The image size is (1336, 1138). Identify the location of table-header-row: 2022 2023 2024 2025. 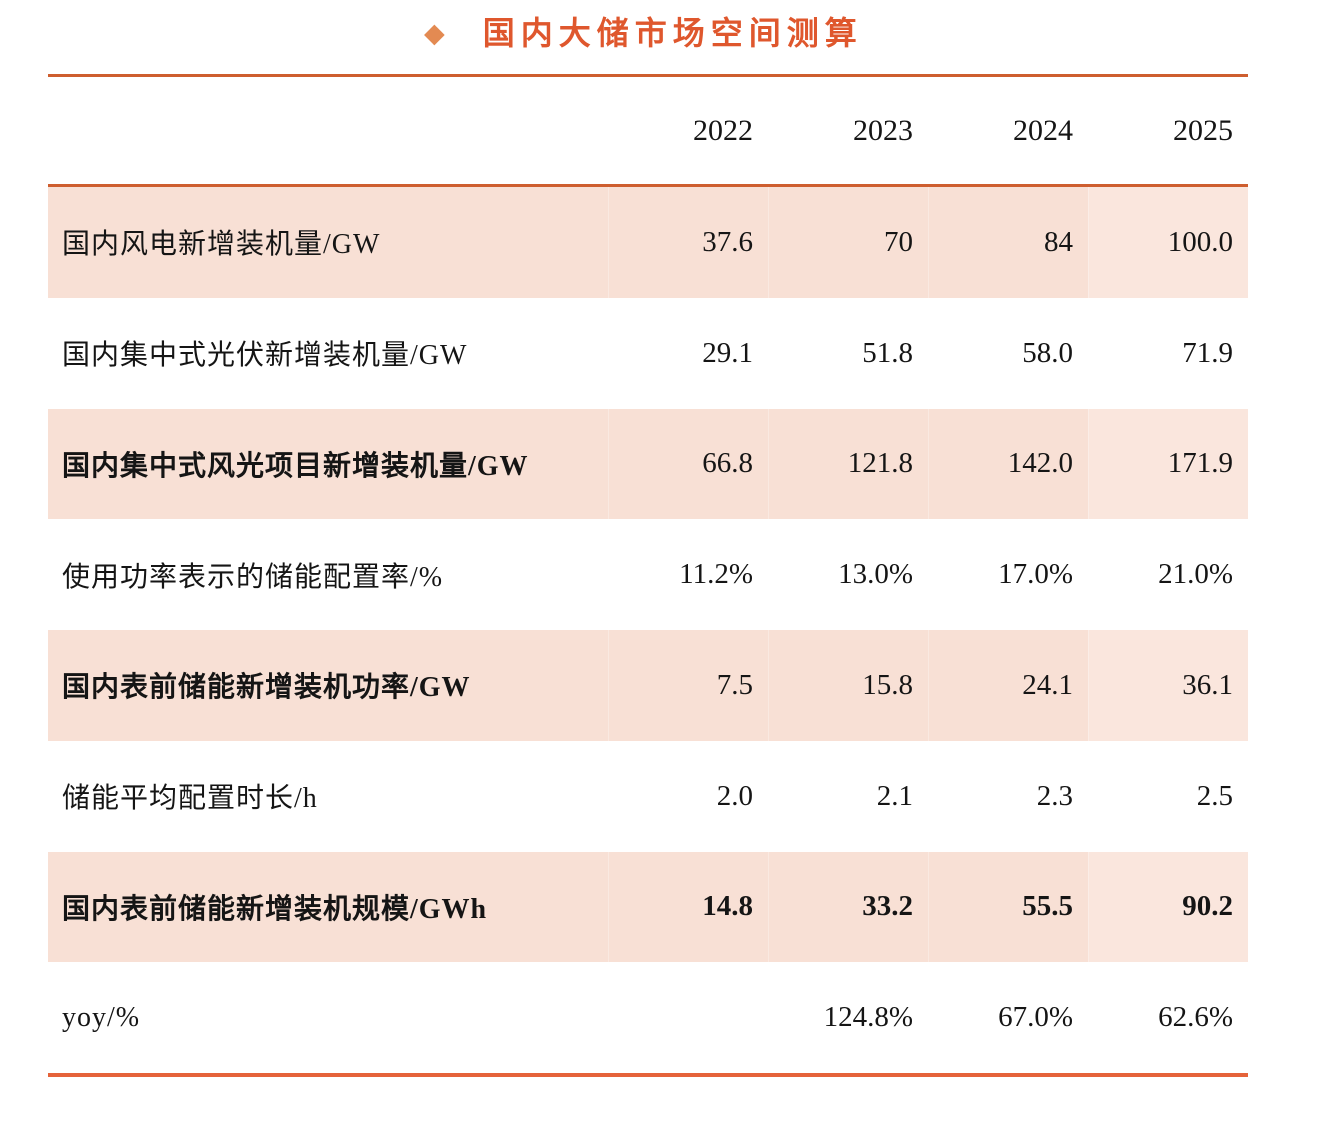
(648, 130).